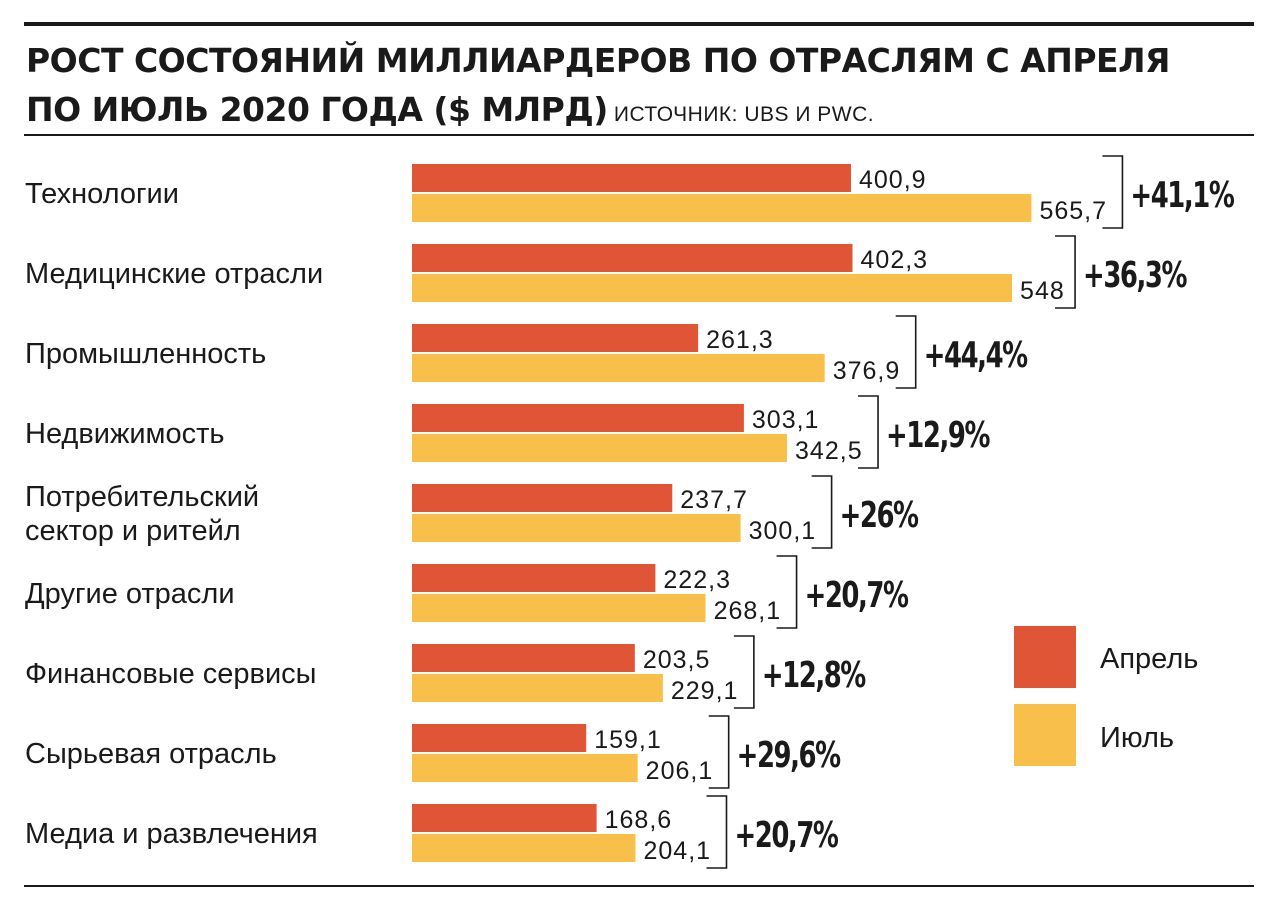 The width and height of the screenshot is (1280, 913). I want to click on legend-label-april: Апрель, so click(1149, 659).